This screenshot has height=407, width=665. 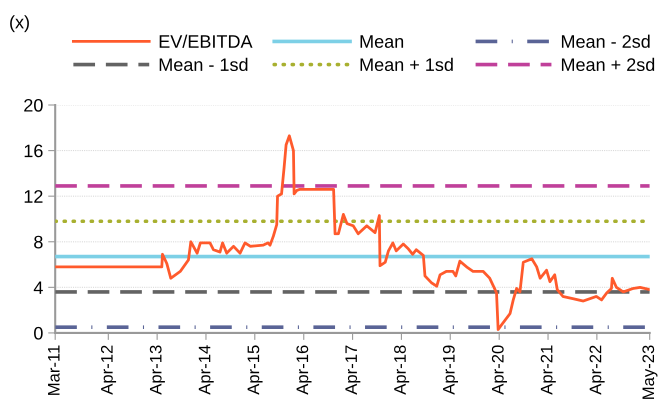 What do you see at coordinates (38, 287) in the screenshot?
I see `y-tick-label: 4` at bounding box center [38, 287].